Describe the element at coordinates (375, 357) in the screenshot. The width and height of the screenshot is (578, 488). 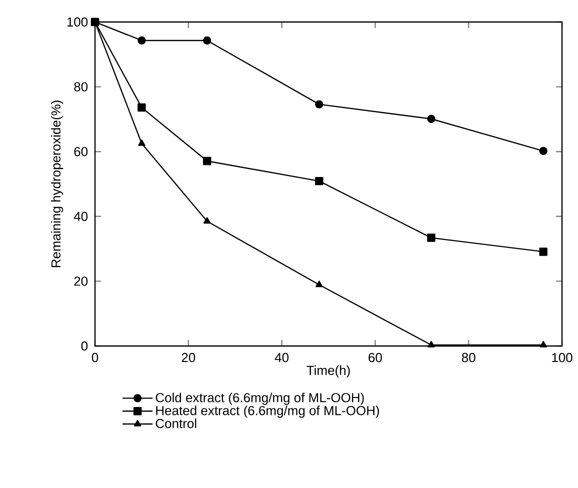
I see `x-tick-label: 60` at that location.